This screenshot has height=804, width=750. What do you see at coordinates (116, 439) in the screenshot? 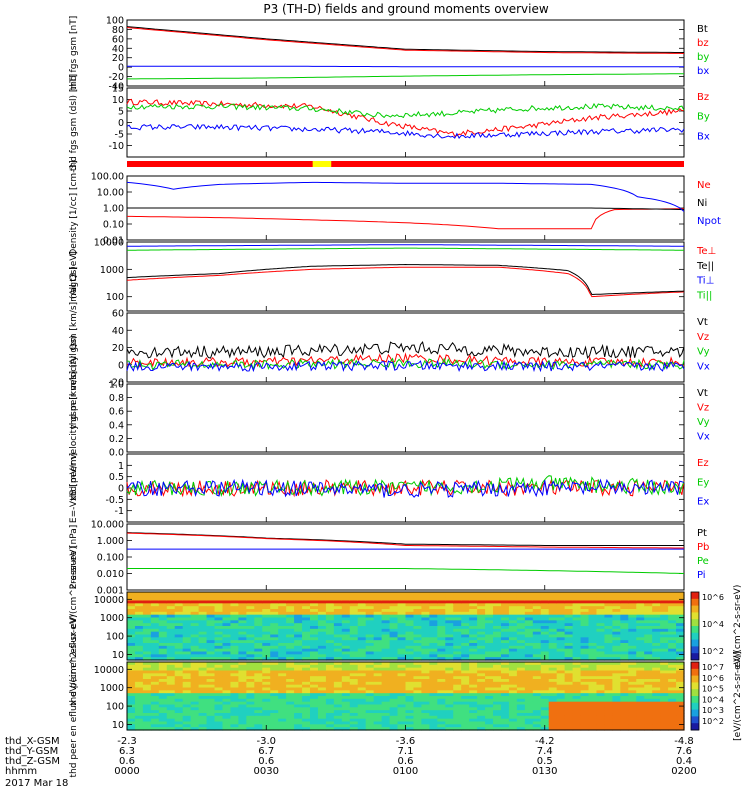
I see `y-tick-label: 0.2` at bounding box center [116, 439].